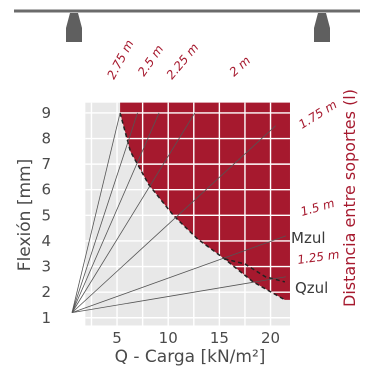 The width and height of the screenshot is (374, 377). Describe the element at coordinates (317, 114) in the screenshot. I see `span-label: 1.75 m` at that location.